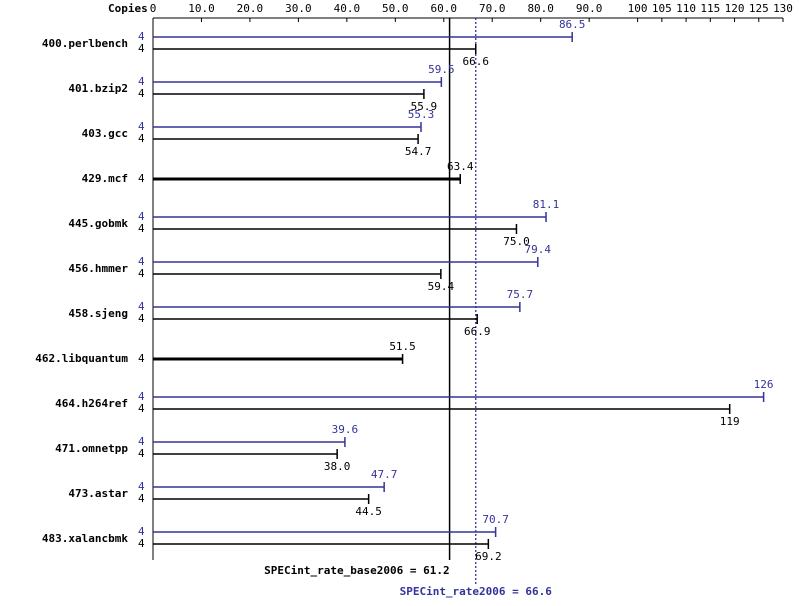 This screenshot has width=799, height=606. I want to click on x-tick-label: 60.0, so click(444, 8).